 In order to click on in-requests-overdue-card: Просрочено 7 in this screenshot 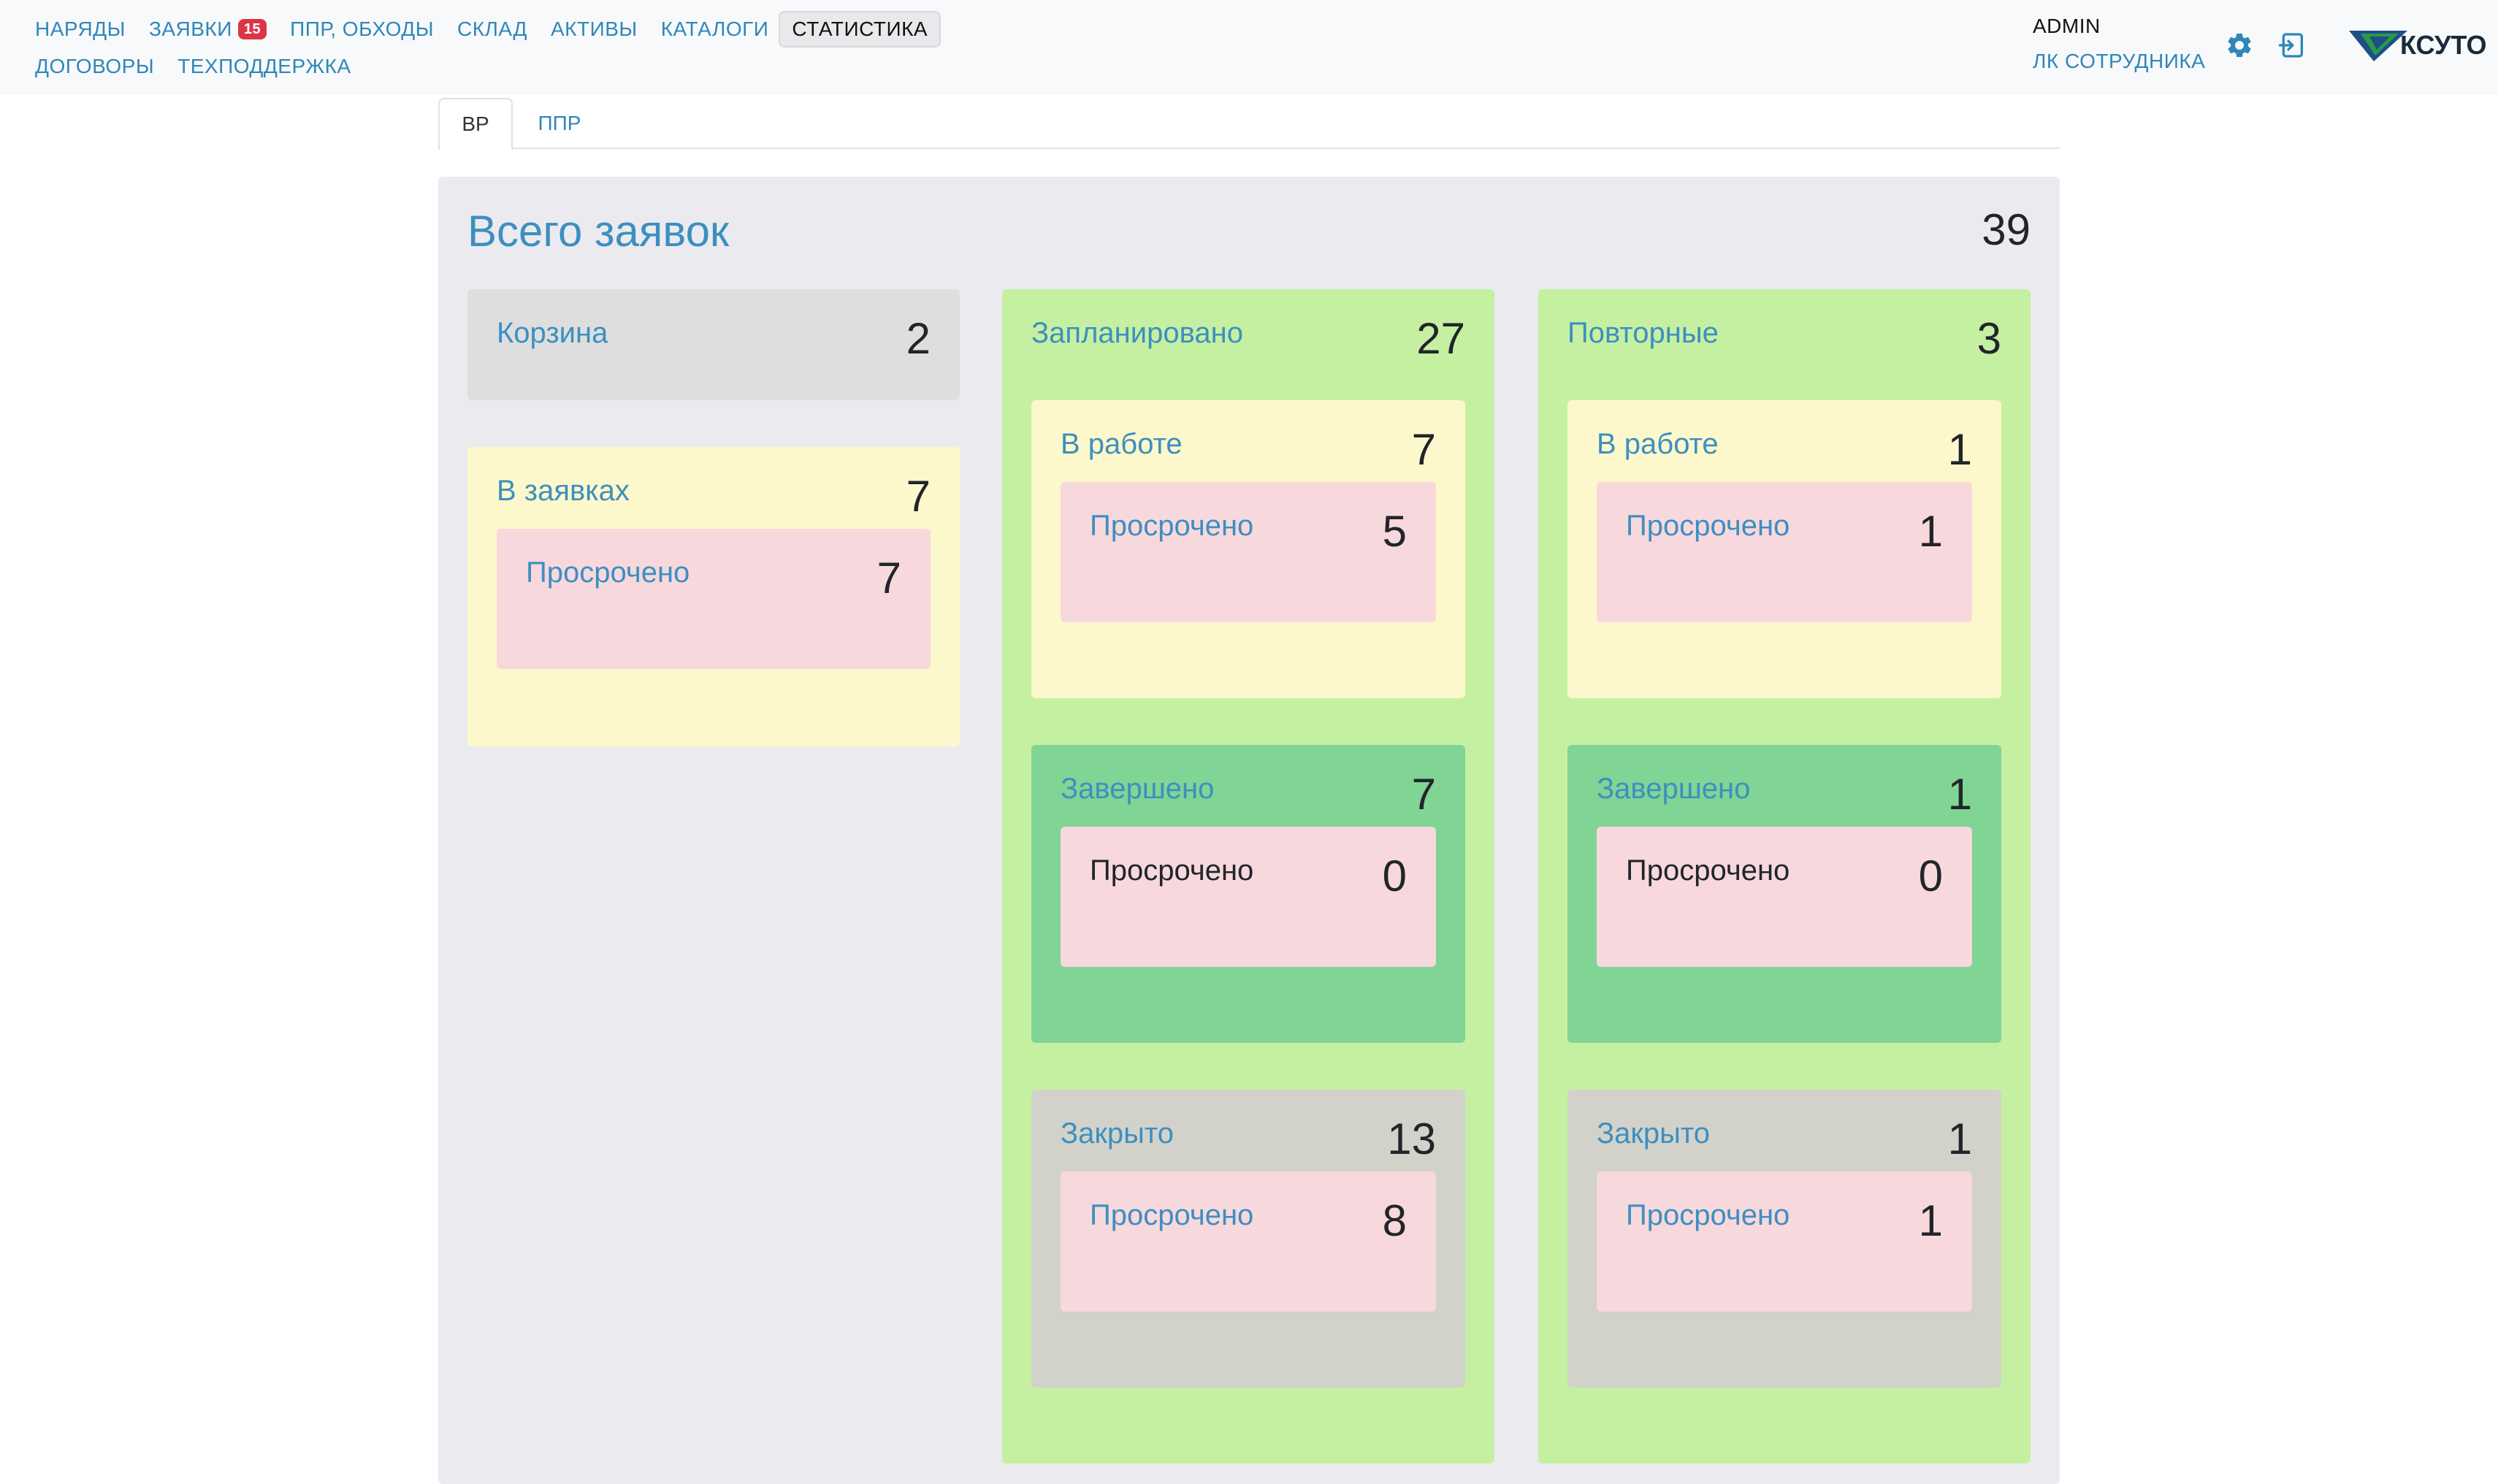, I will do `click(714, 599)`.